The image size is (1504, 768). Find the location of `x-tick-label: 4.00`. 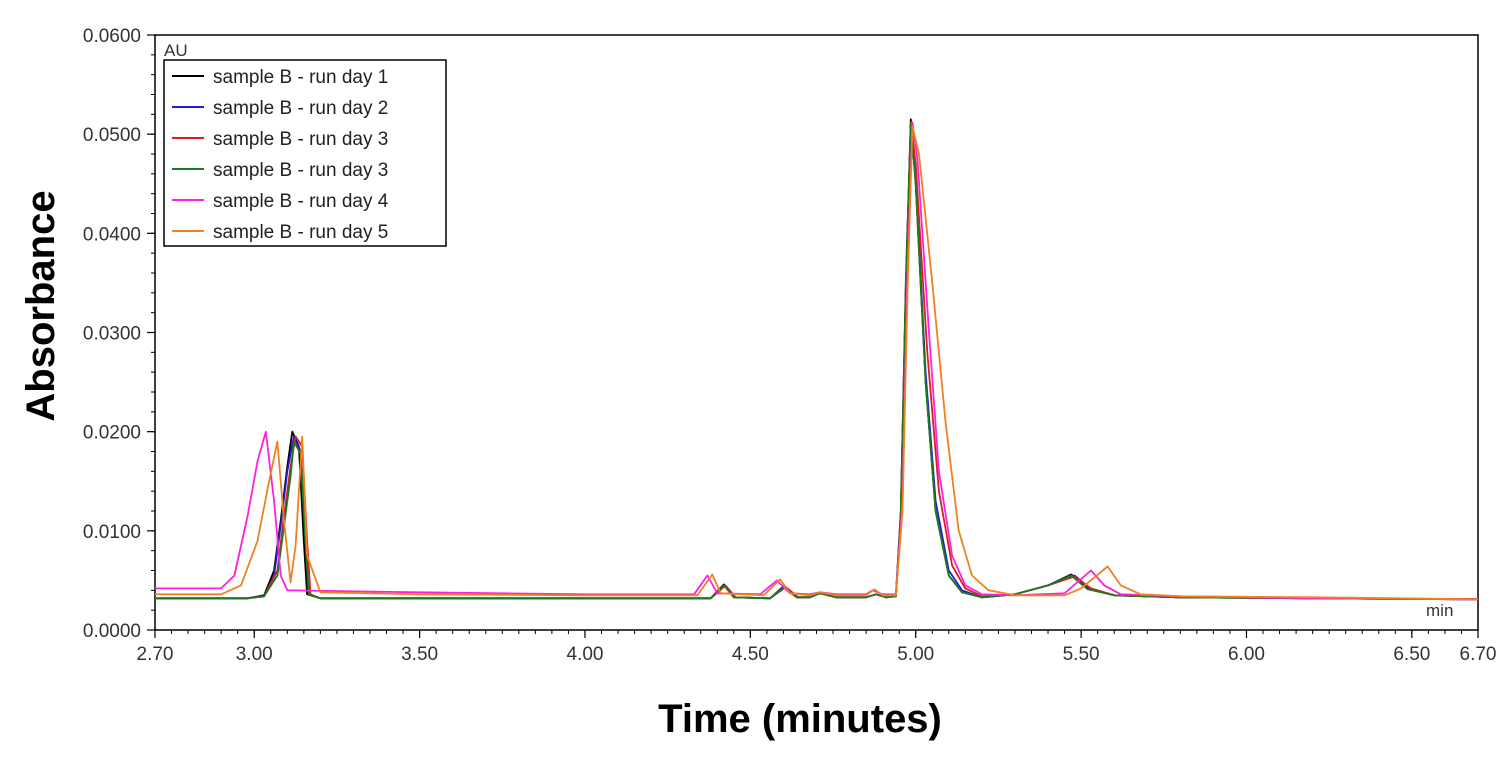

x-tick-label: 4.00 is located at coordinates (584, 654).